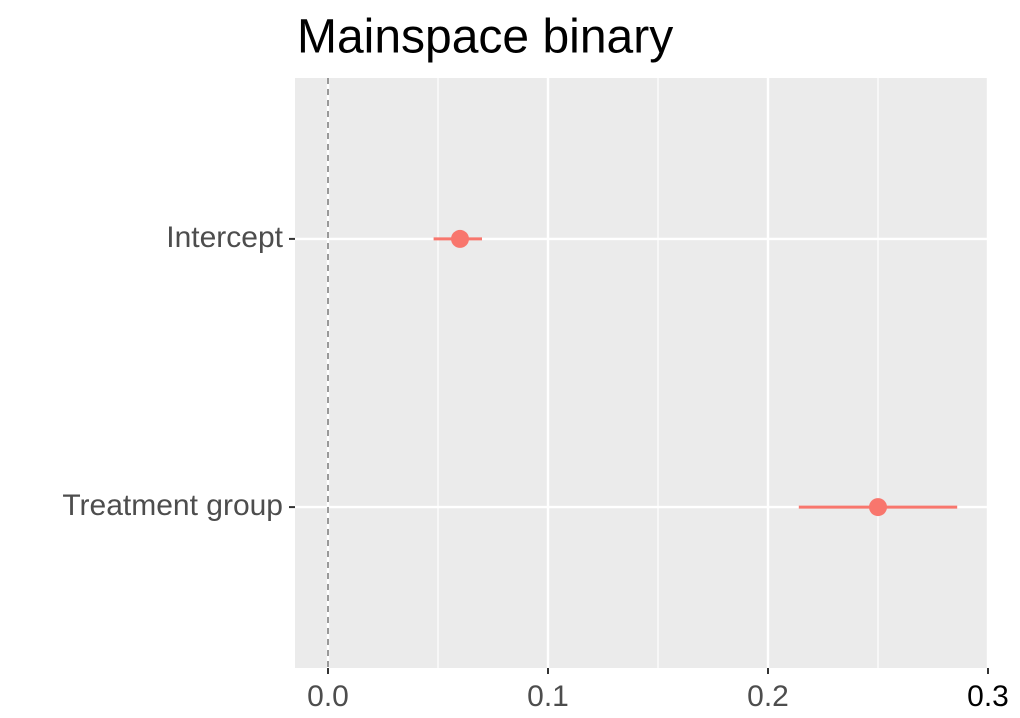 The height and width of the screenshot is (718, 1020). Describe the element at coordinates (328, 696) in the screenshot. I see `x-tick-label: 0.0` at that location.